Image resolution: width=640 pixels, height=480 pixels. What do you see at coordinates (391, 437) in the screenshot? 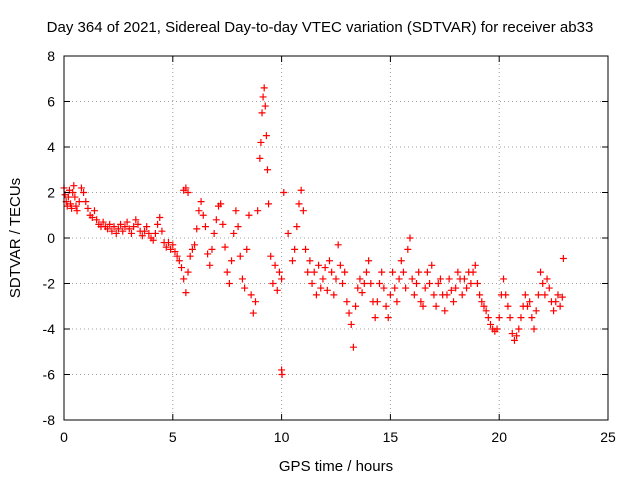
I see `x-tick-label: 15` at bounding box center [391, 437].